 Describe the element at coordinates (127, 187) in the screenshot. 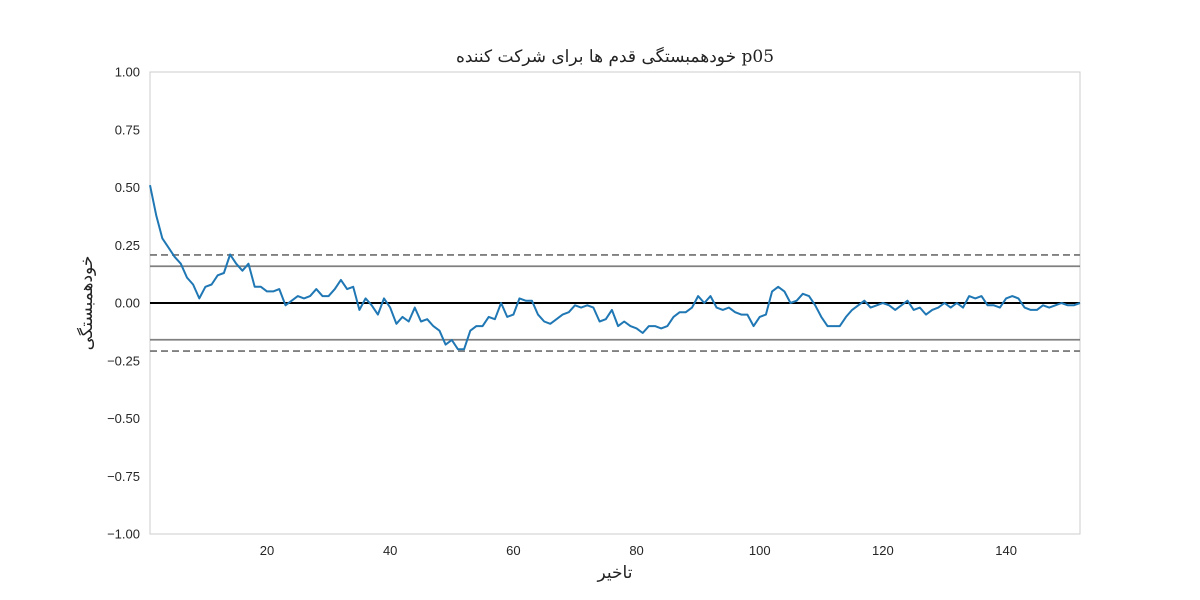

I see `y-tick-label: 0.50` at that location.